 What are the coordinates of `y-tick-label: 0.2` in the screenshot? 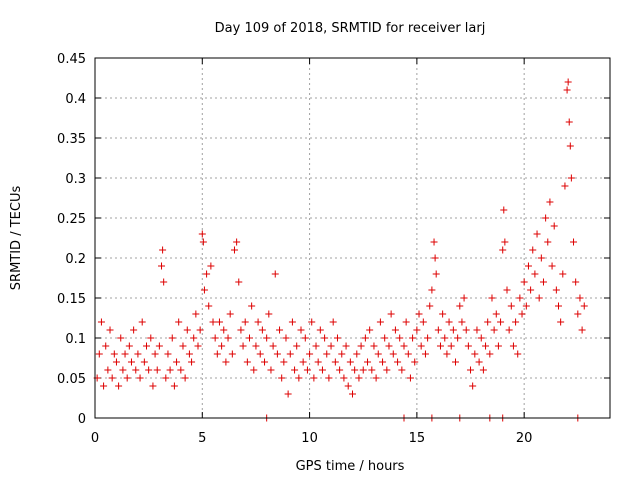 It's located at (75, 259).